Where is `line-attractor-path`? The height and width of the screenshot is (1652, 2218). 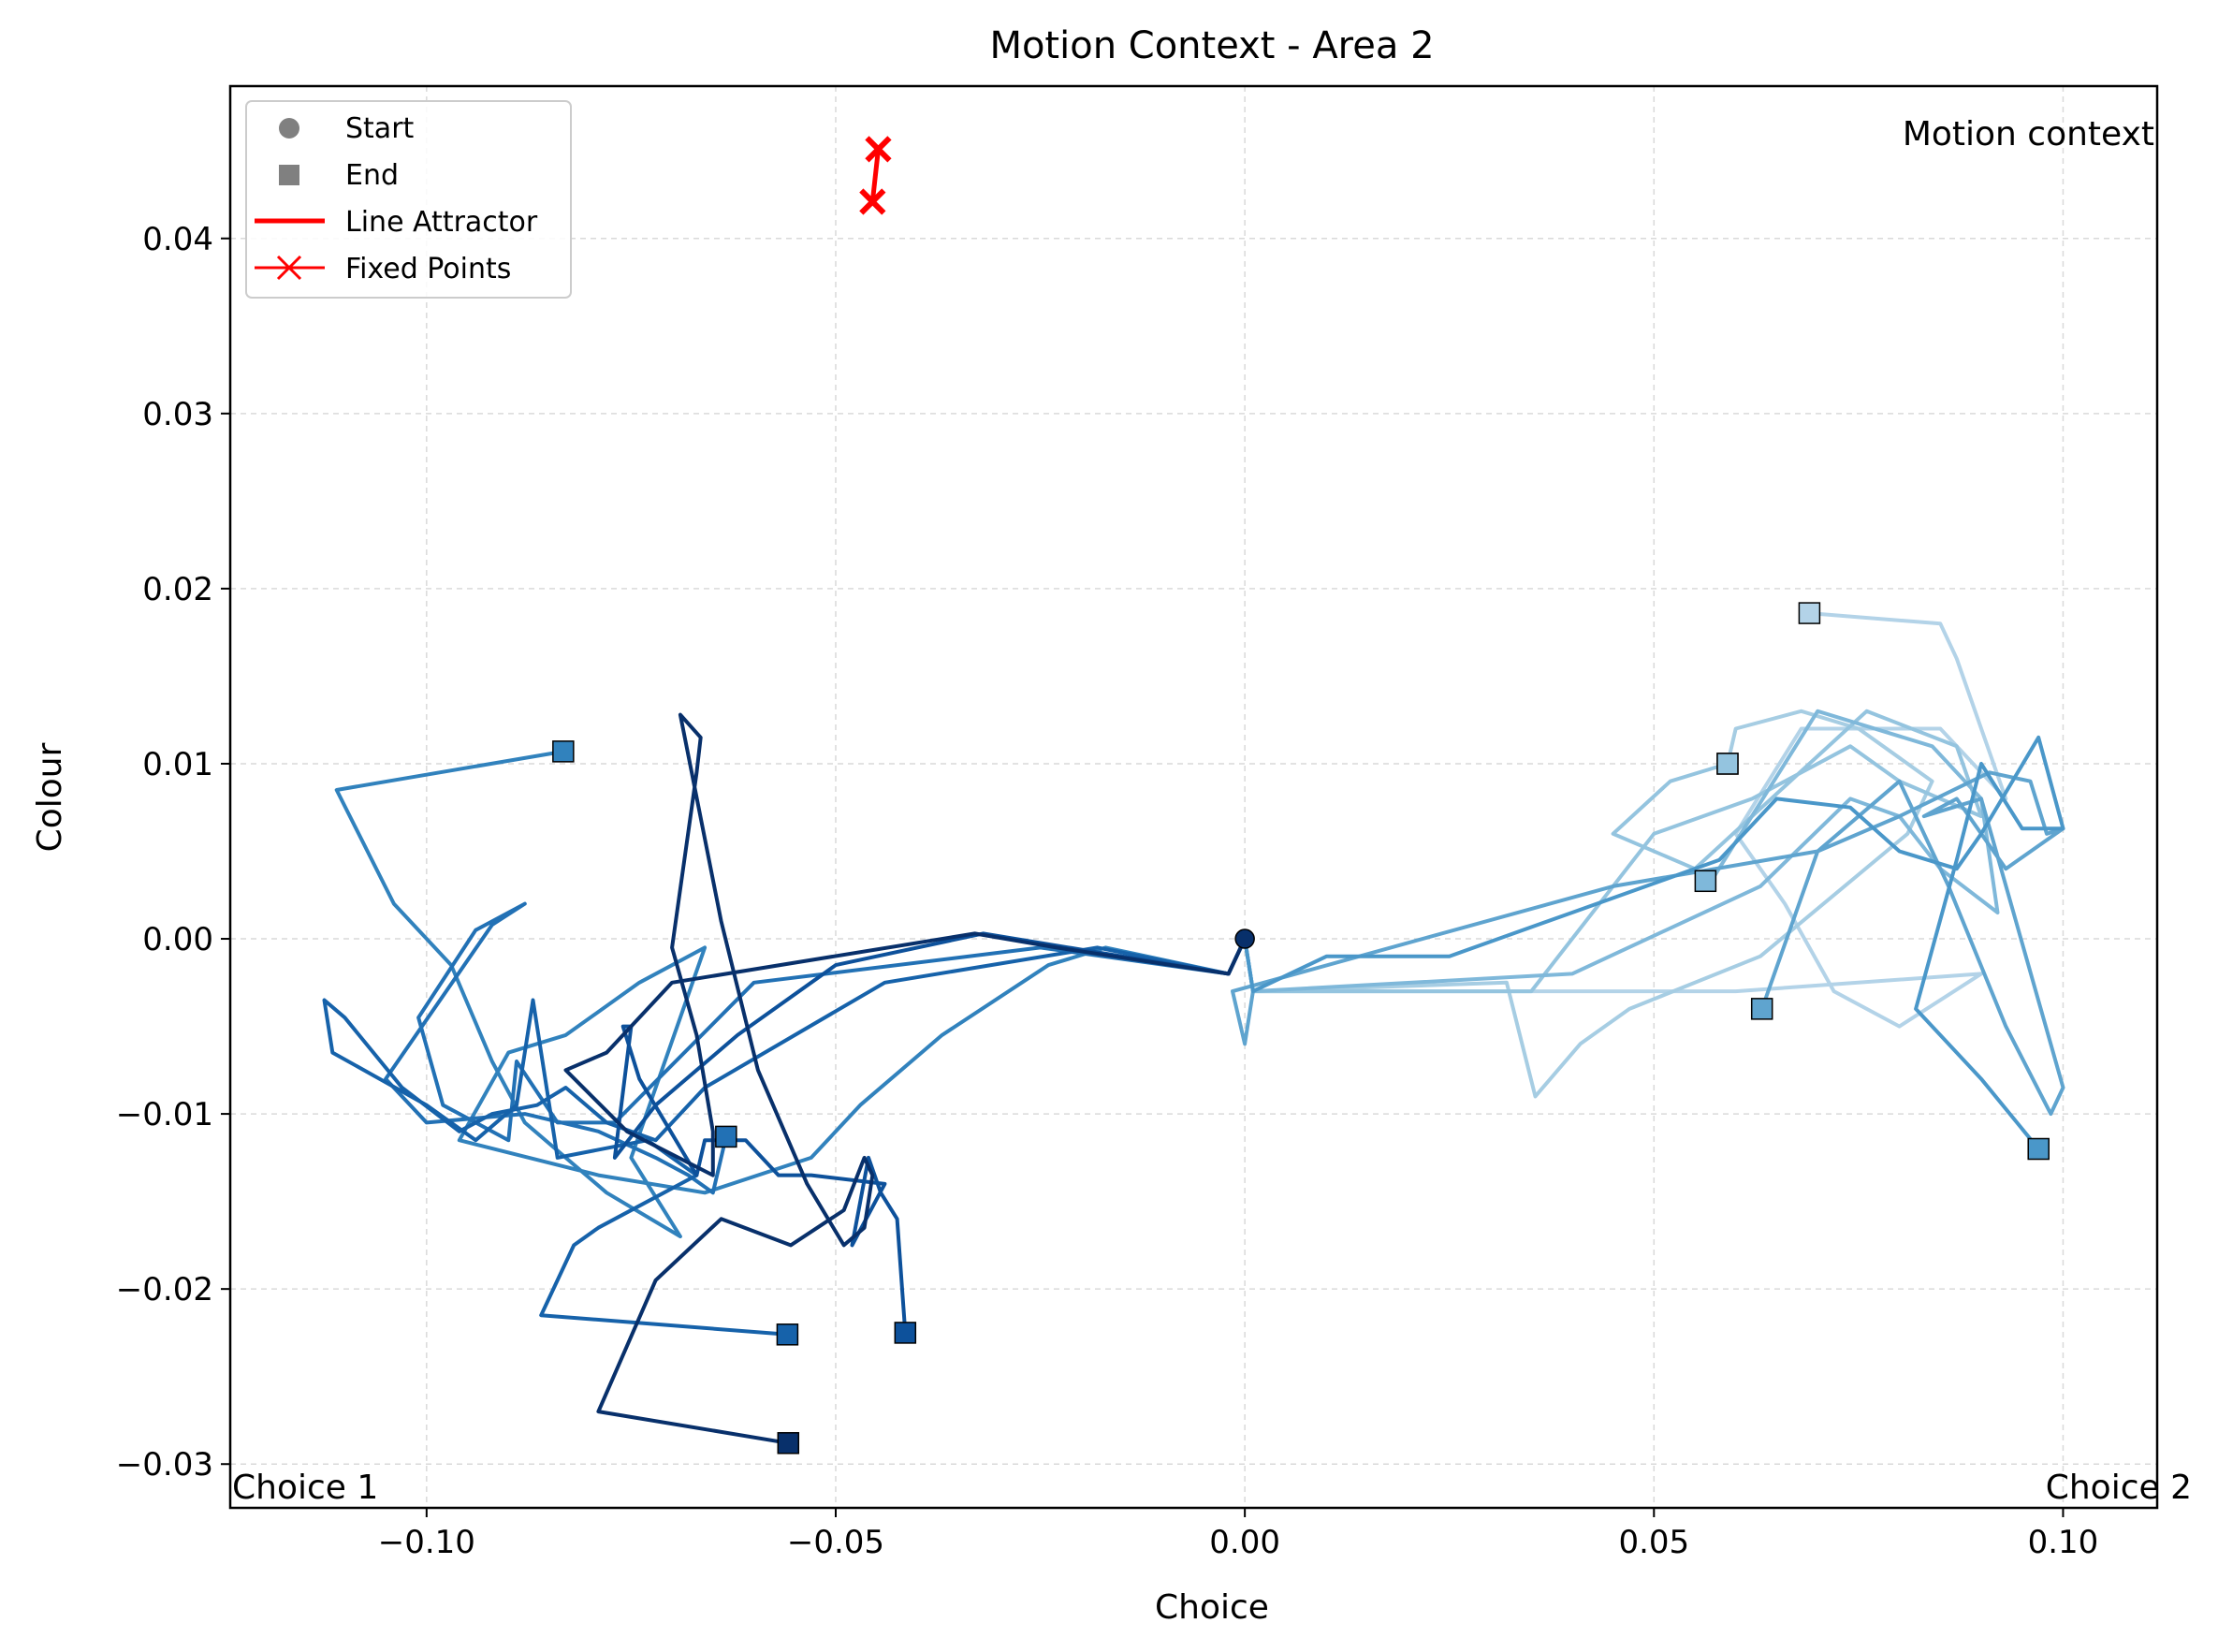
line-attractor-path is located at coordinates (875, 175).